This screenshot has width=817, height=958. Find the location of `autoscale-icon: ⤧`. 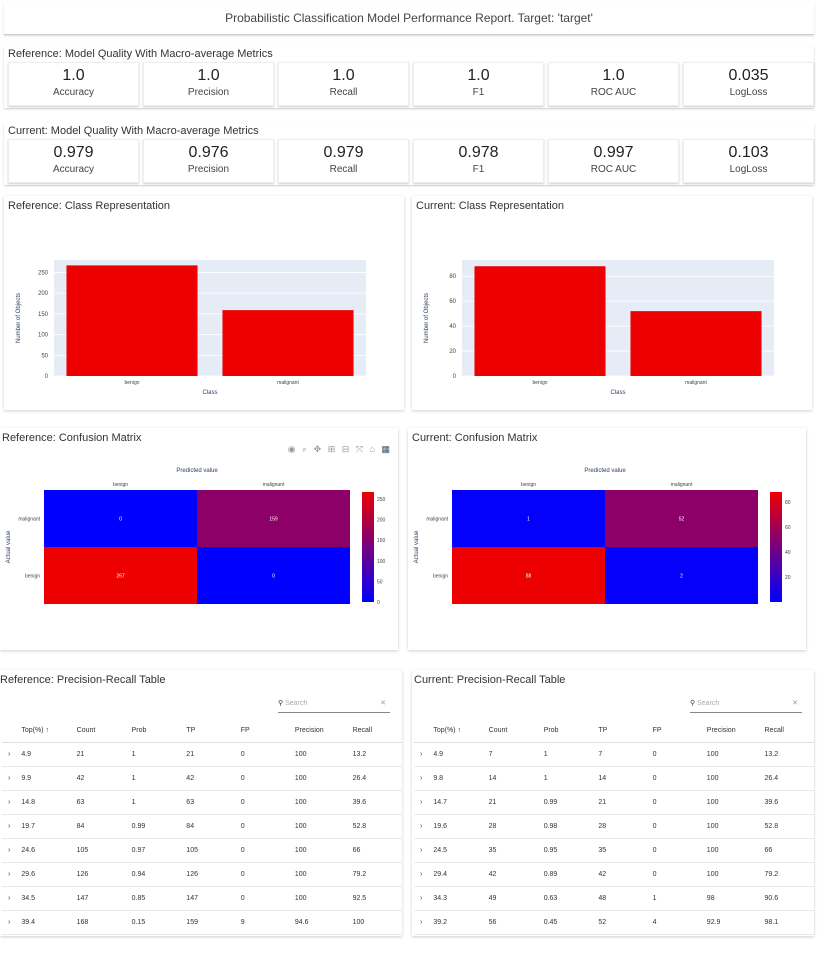

autoscale-icon: ⤧ is located at coordinates (360, 449).